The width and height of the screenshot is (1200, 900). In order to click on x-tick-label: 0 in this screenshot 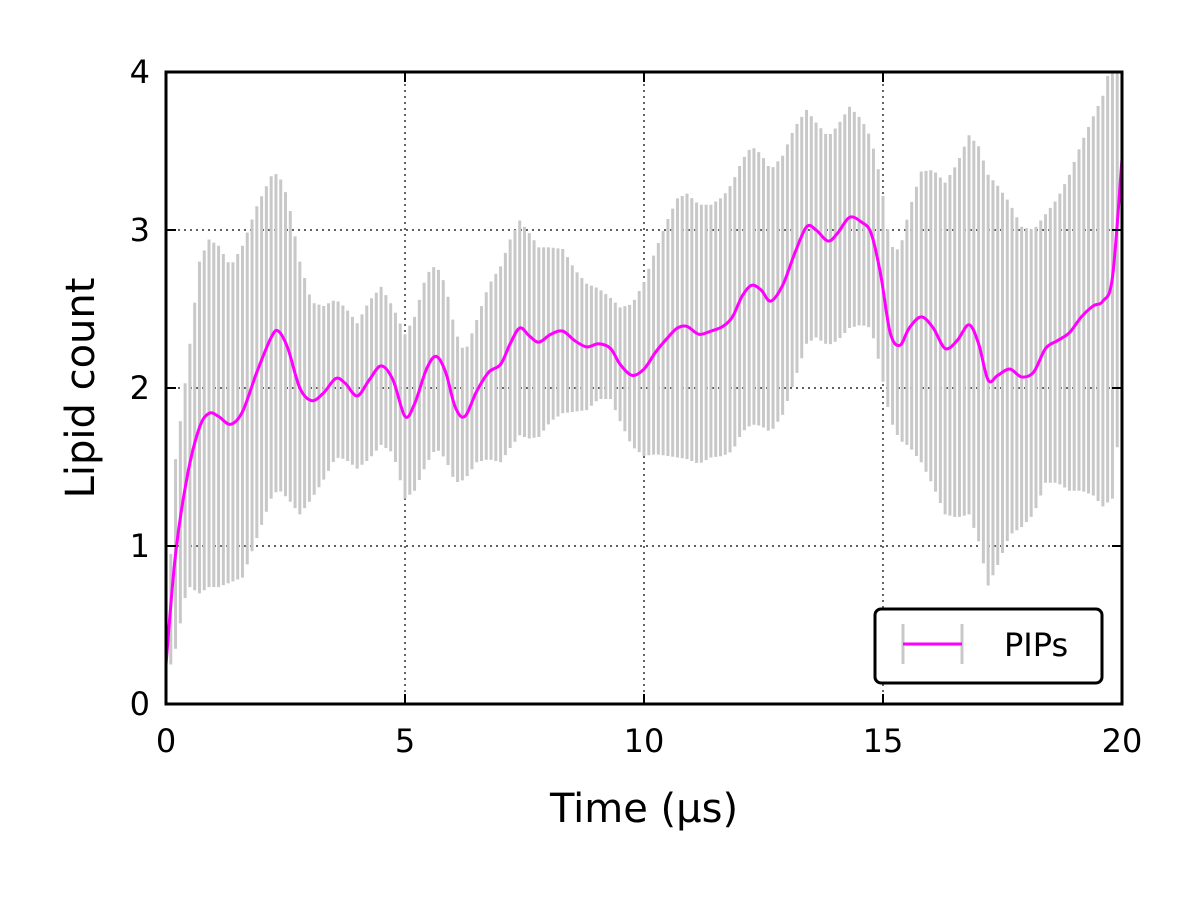, I will do `click(166, 741)`.